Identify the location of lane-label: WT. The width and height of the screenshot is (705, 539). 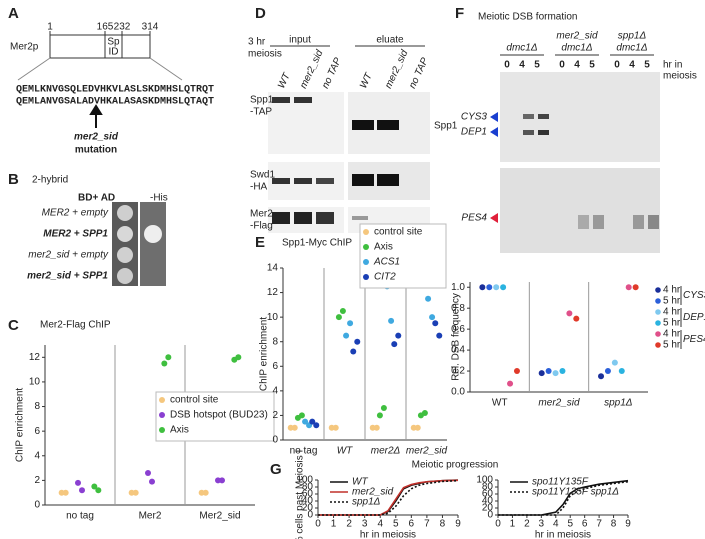
(284, 81).